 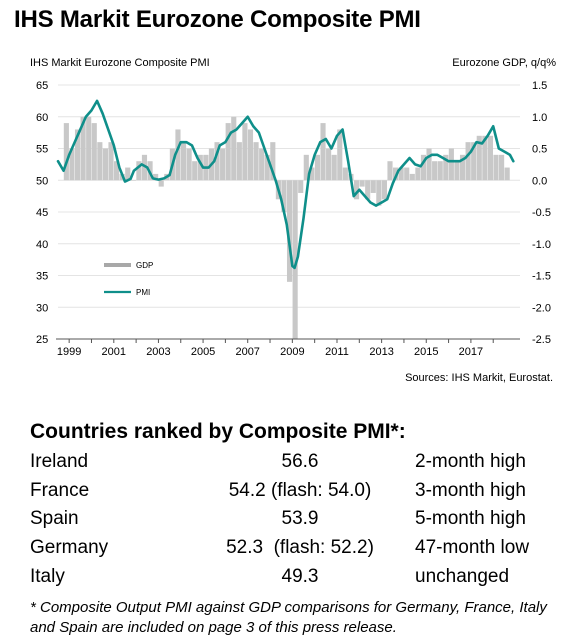 What do you see at coordinates (300, 548) in the screenshot?
I see `pmi-value: 52.3 (flash: 52.2)` at bounding box center [300, 548].